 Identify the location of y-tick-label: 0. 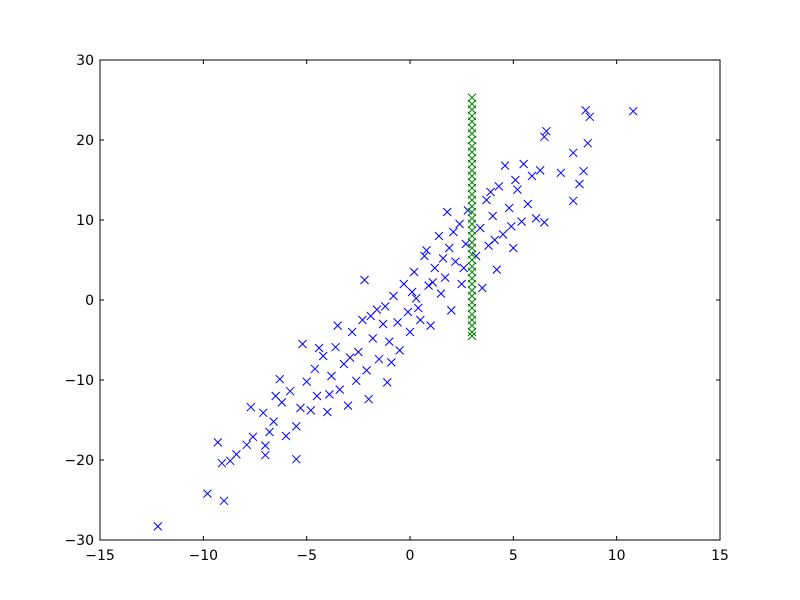
(89, 301).